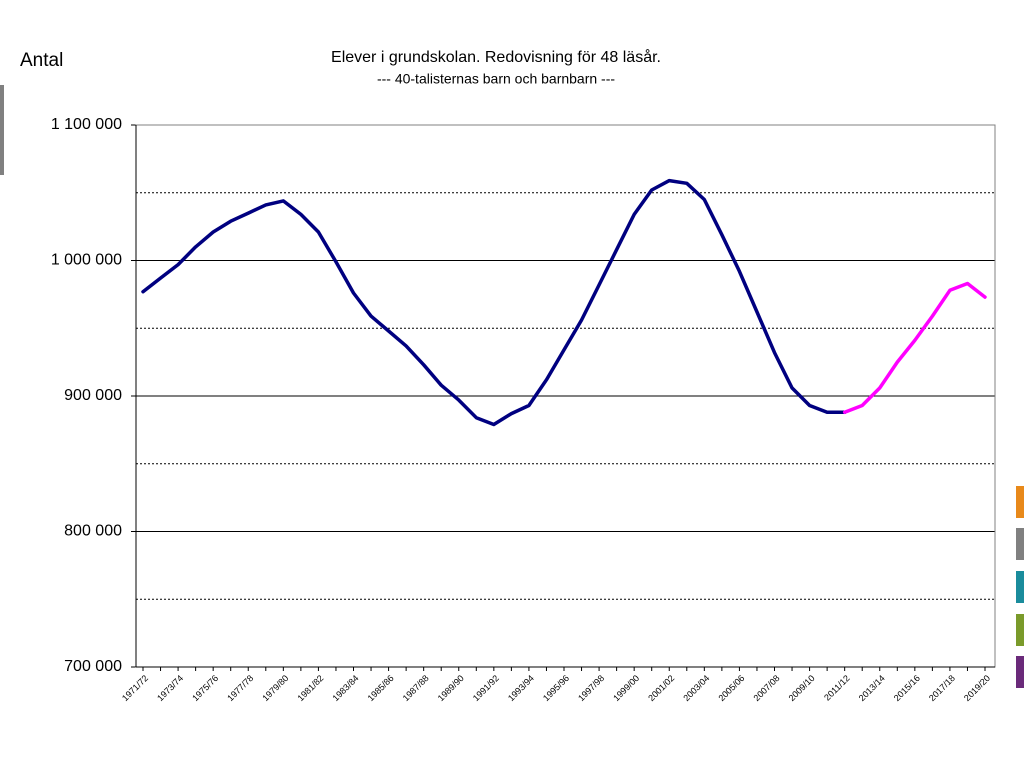  What do you see at coordinates (802, 688) in the screenshot?
I see `x-tick-label: 2009/10` at bounding box center [802, 688].